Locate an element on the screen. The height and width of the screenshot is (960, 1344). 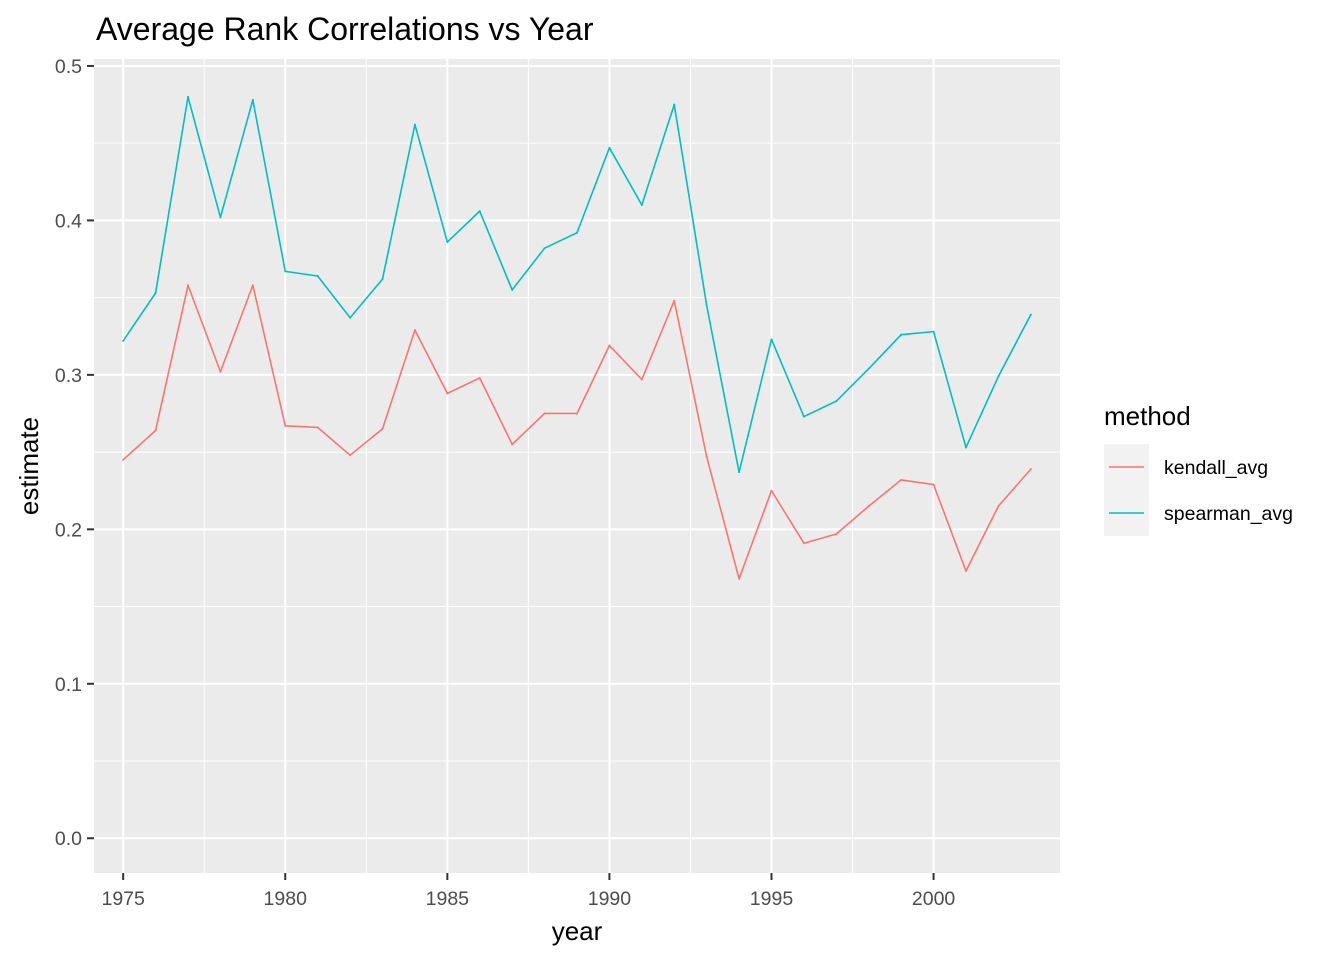
legend-label-kendall_avg: kendall_avg is located at coordinates (1216, 468).